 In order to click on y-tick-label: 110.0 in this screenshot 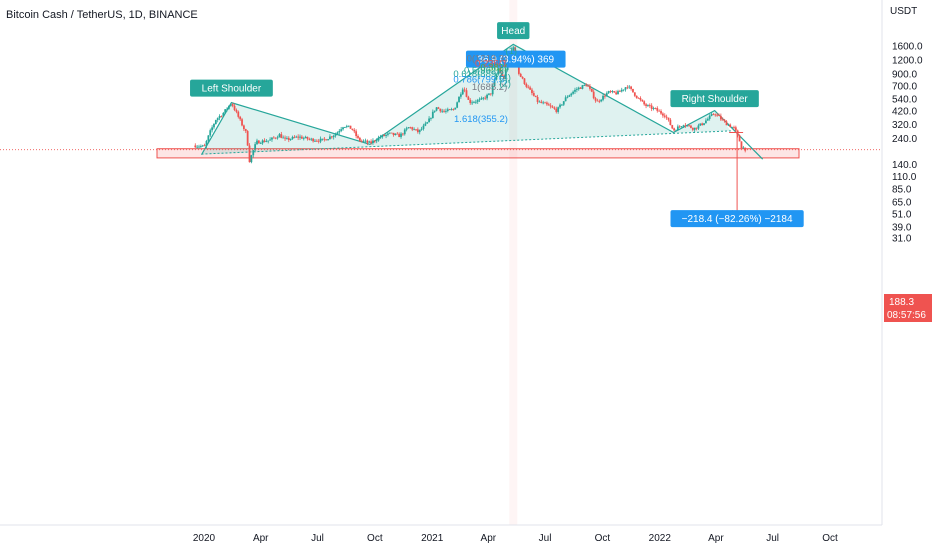, I will do `click(904, 177)`.